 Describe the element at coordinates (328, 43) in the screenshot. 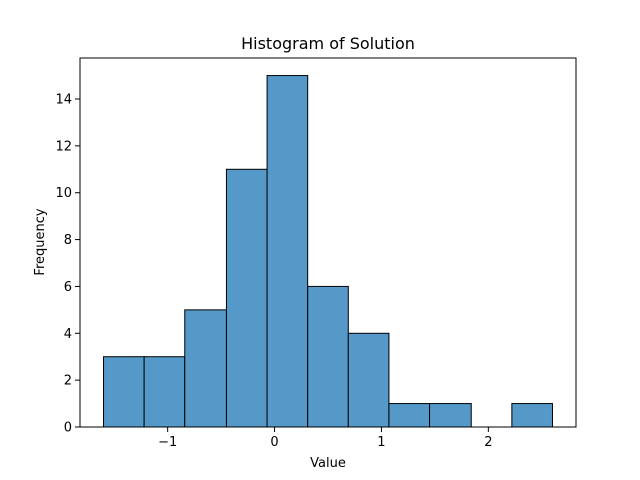

I see `chart-title: Histogram of Solution` at that location.